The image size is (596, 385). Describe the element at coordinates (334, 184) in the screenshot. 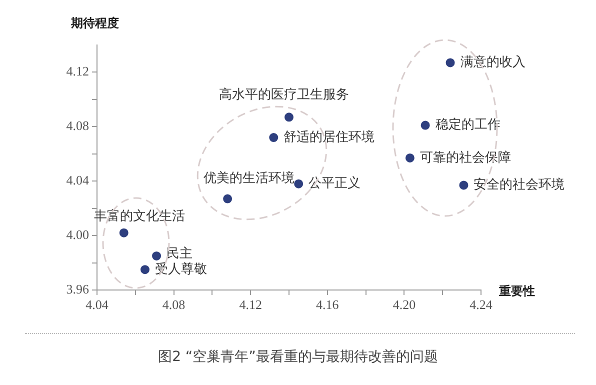

I see `annotation: 公平正义` at that location.